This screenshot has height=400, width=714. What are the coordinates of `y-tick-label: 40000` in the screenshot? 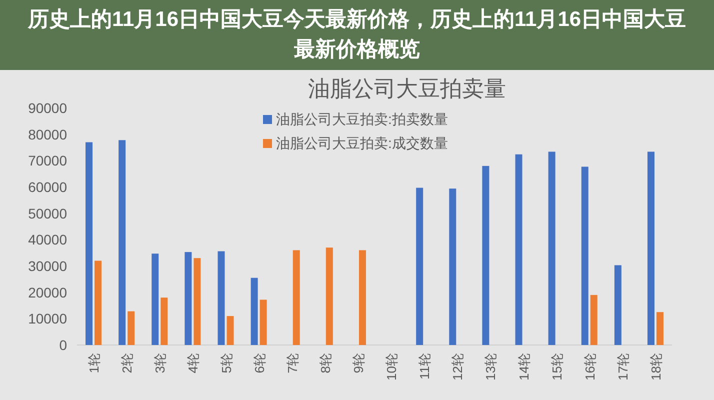 It's located at (48, 240).